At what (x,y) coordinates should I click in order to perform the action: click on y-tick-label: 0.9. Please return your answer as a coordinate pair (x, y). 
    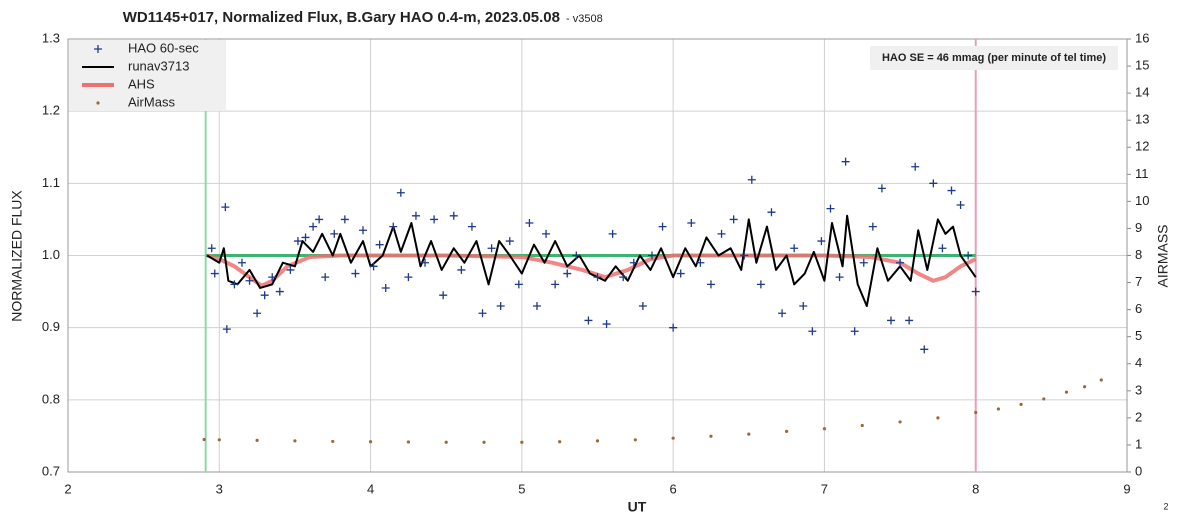
    Looking at the image, I should click on (51, 326).